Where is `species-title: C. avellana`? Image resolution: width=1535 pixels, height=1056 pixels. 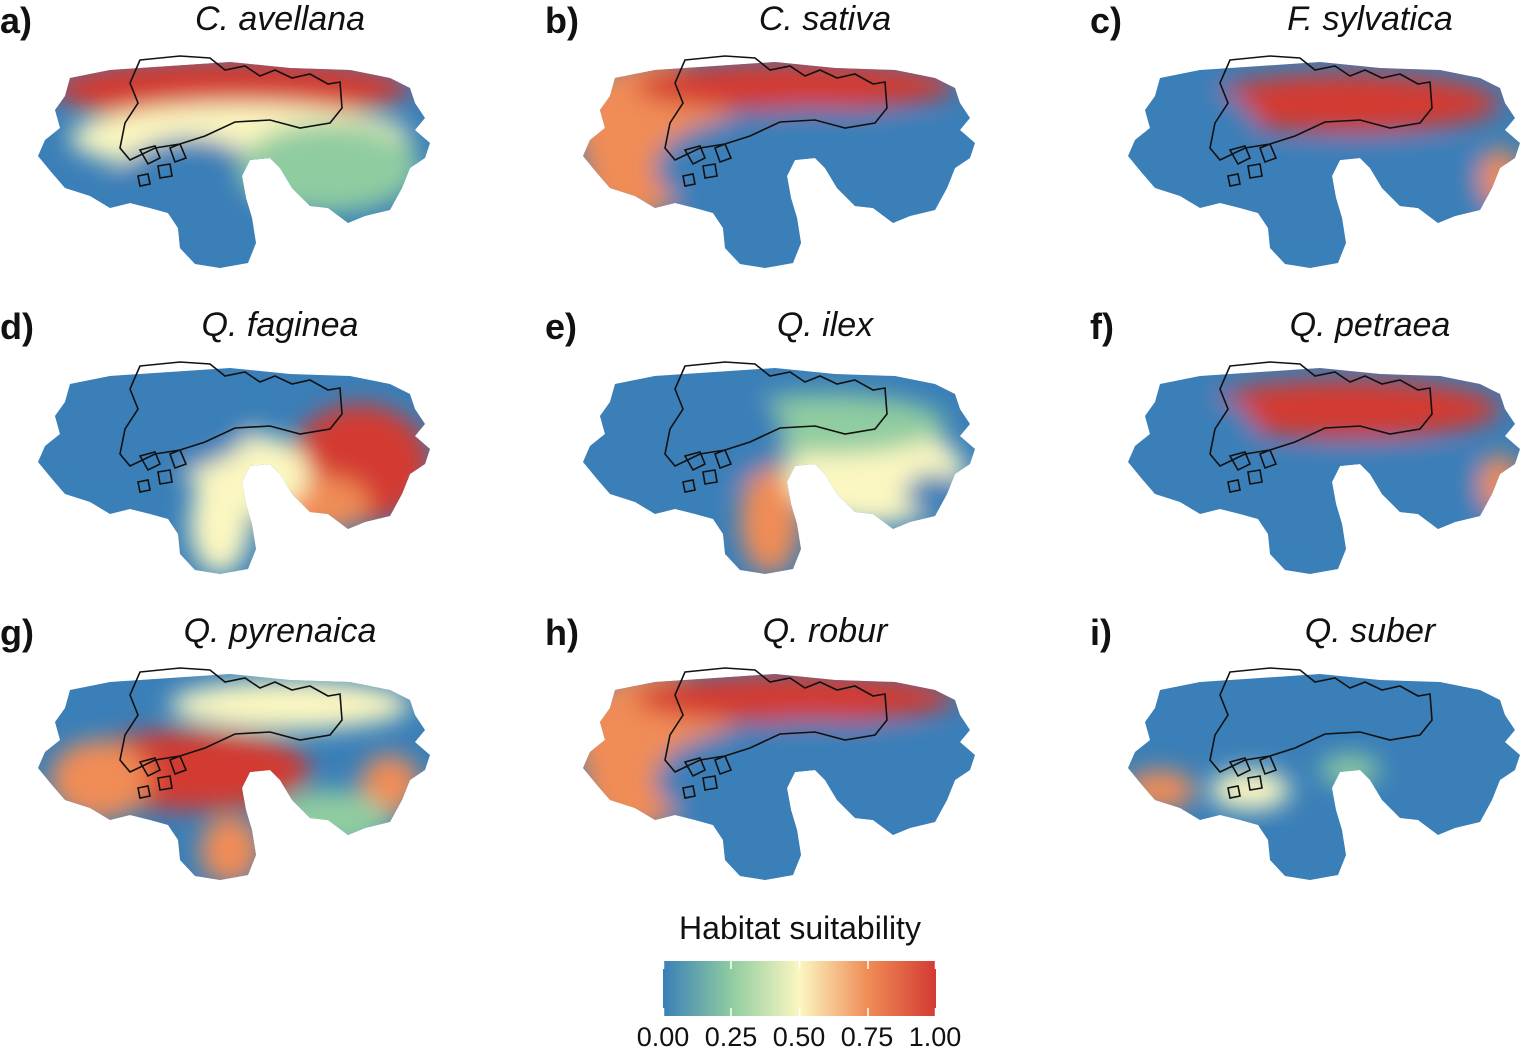 species-title: C. avellana is located at coordinates (280, 19).